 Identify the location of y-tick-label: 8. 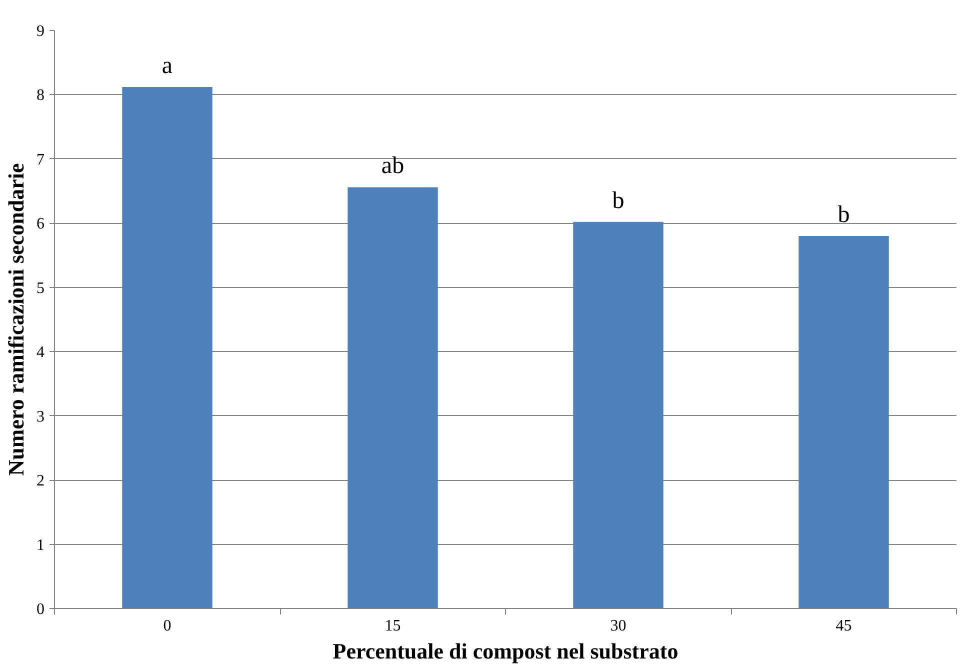
(40, 95).